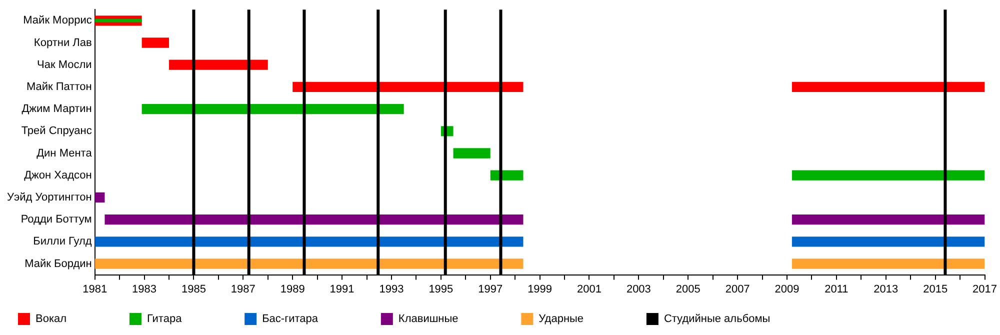 The height and width of the screenshot is (335, 1000). I want to click on y-tick-label: Уэйд Уортингтон, so click(49, 197).